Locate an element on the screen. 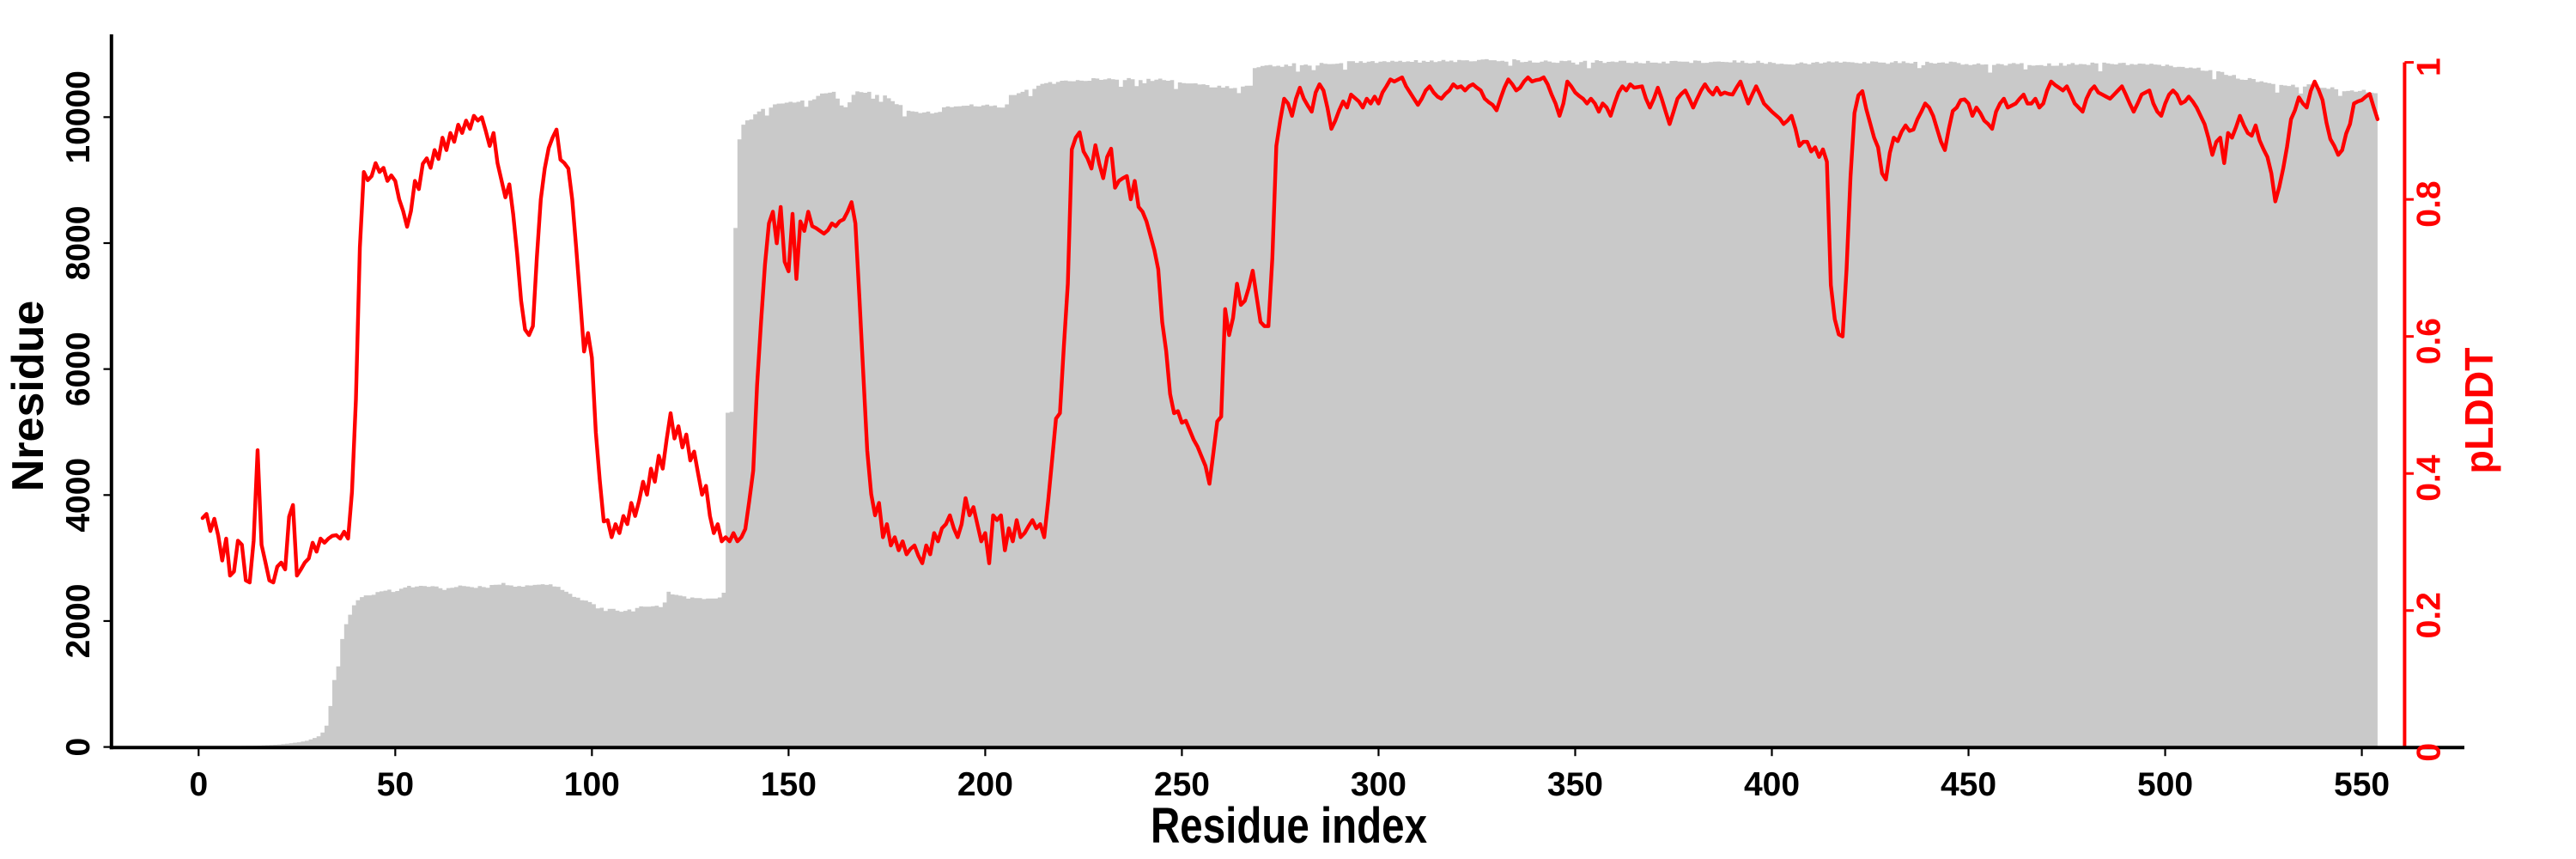 The width and height of the screenshot is (2576, 859). x-tick-label: 250 is located at coordinates (1182, 784).